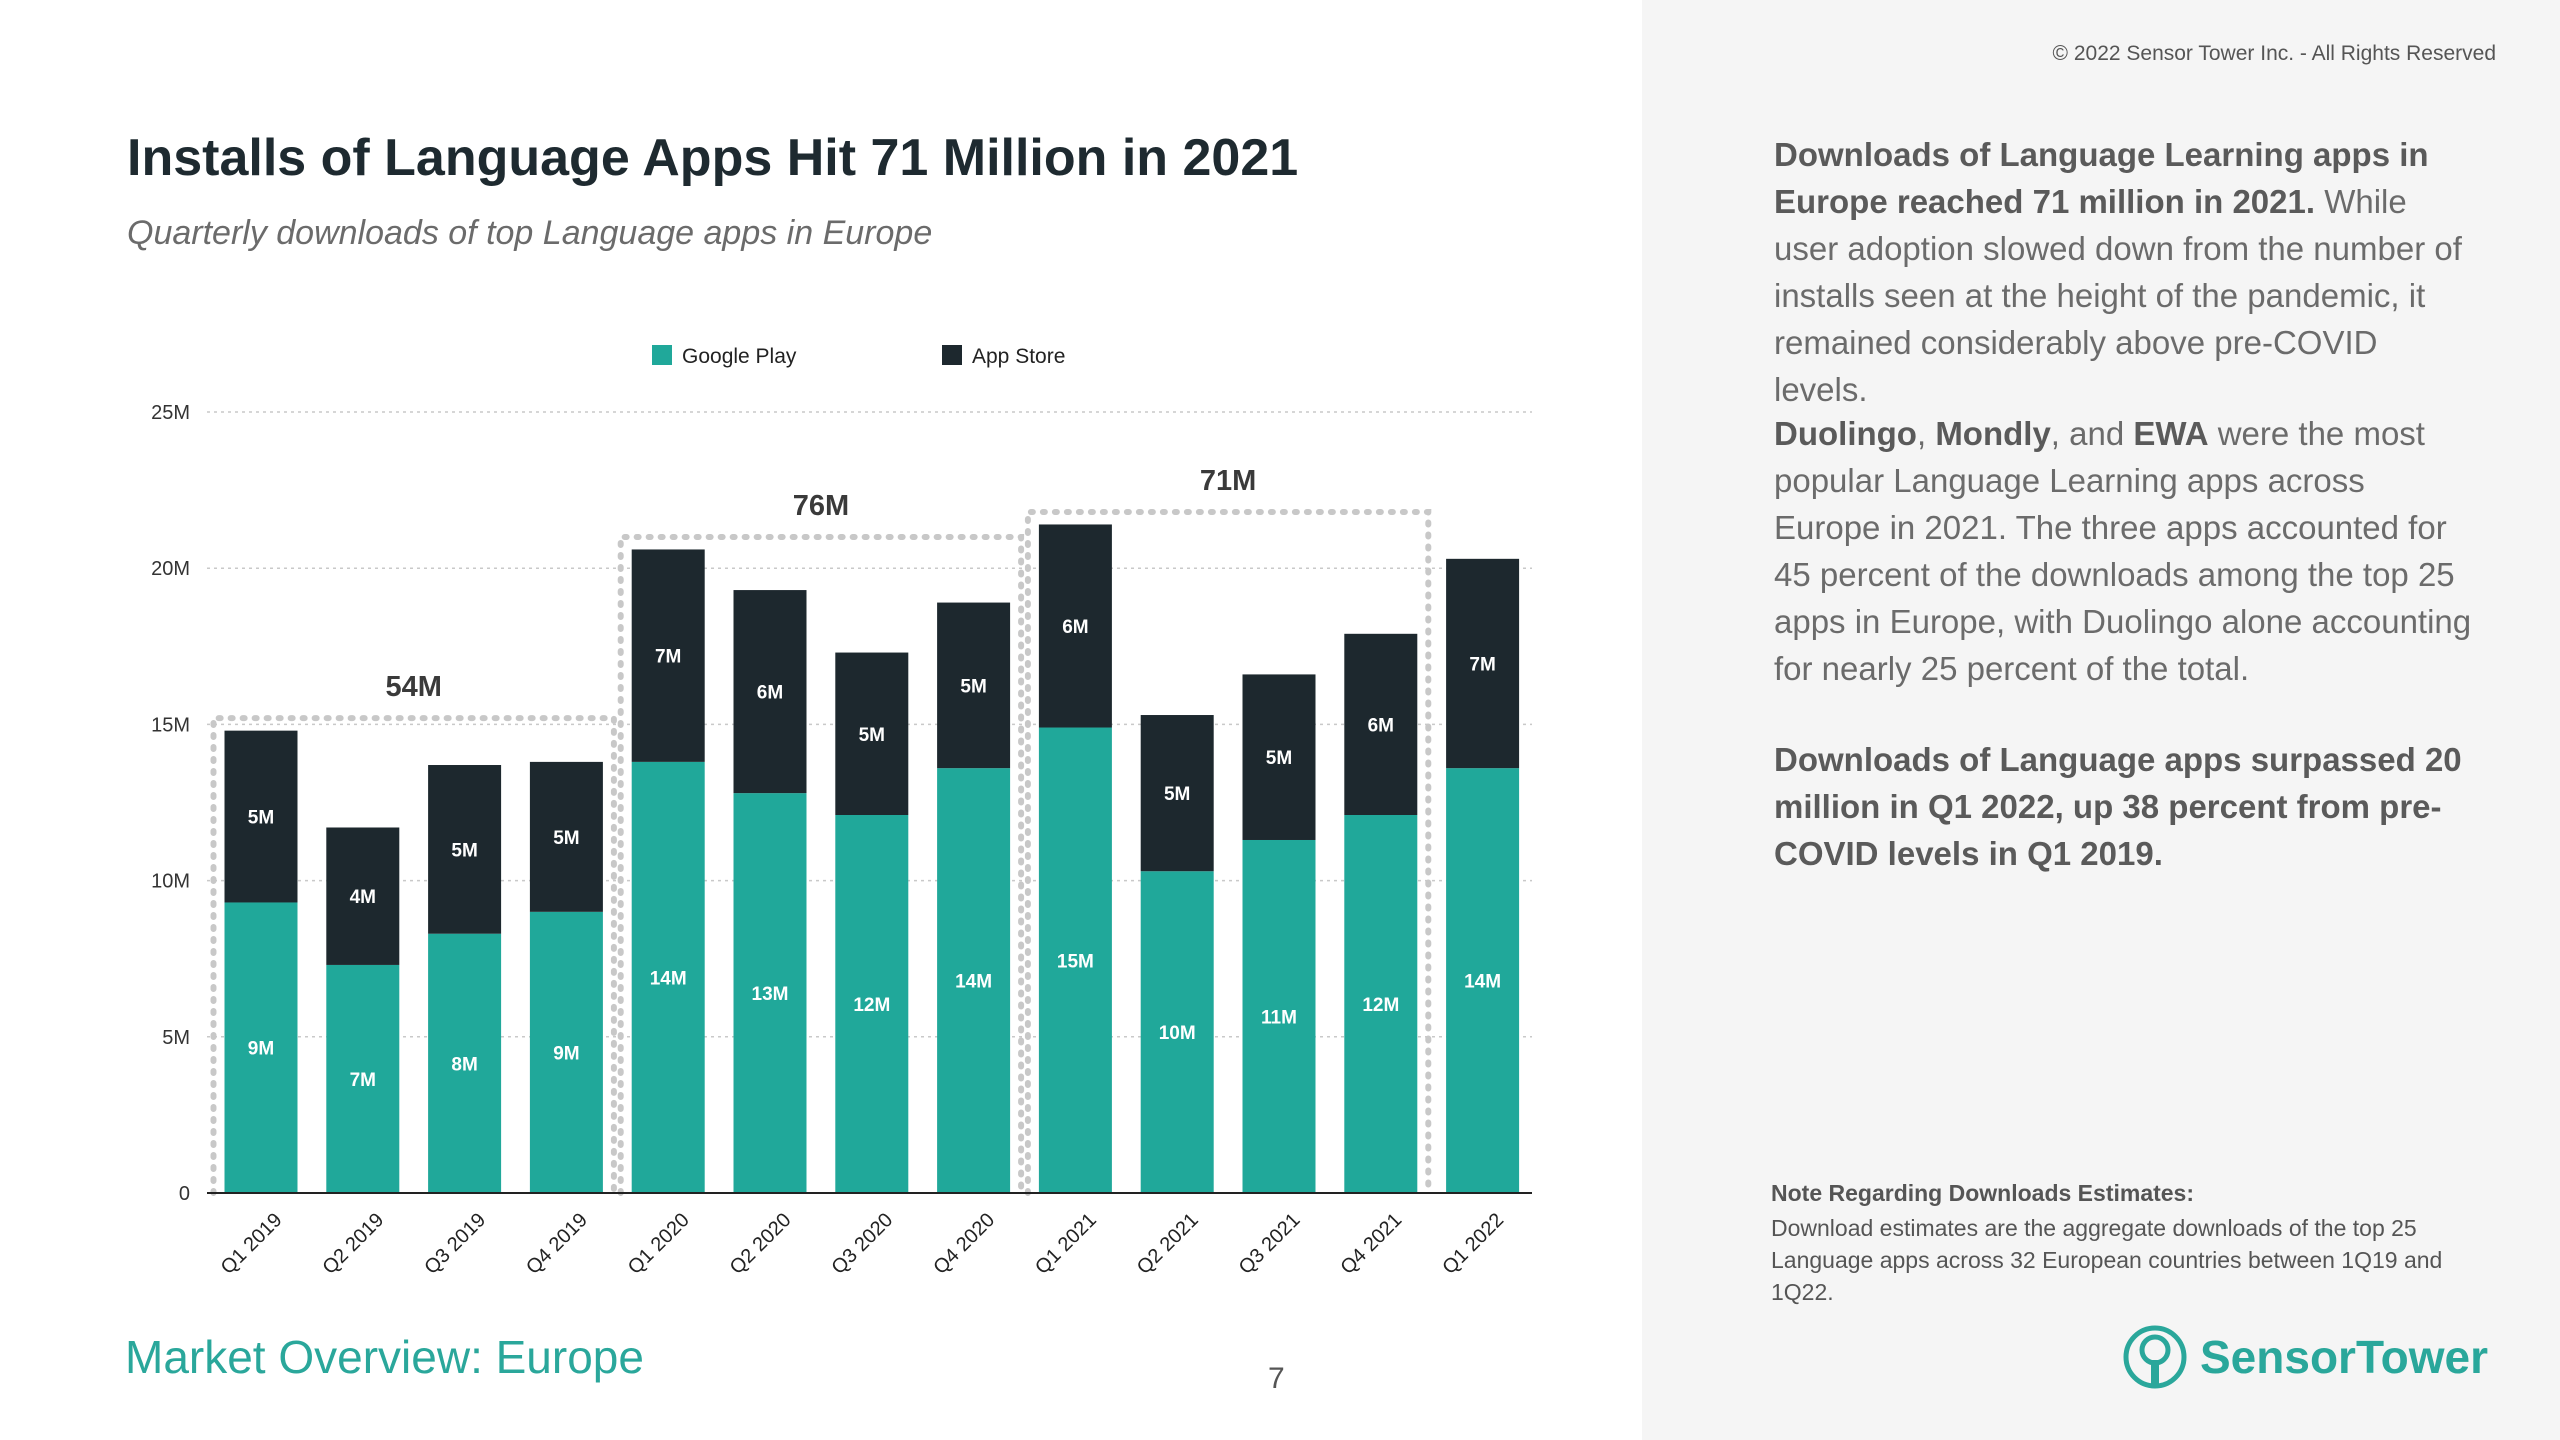  I want to click on x-tick-label: Q2 2020, so click(761, 1244).